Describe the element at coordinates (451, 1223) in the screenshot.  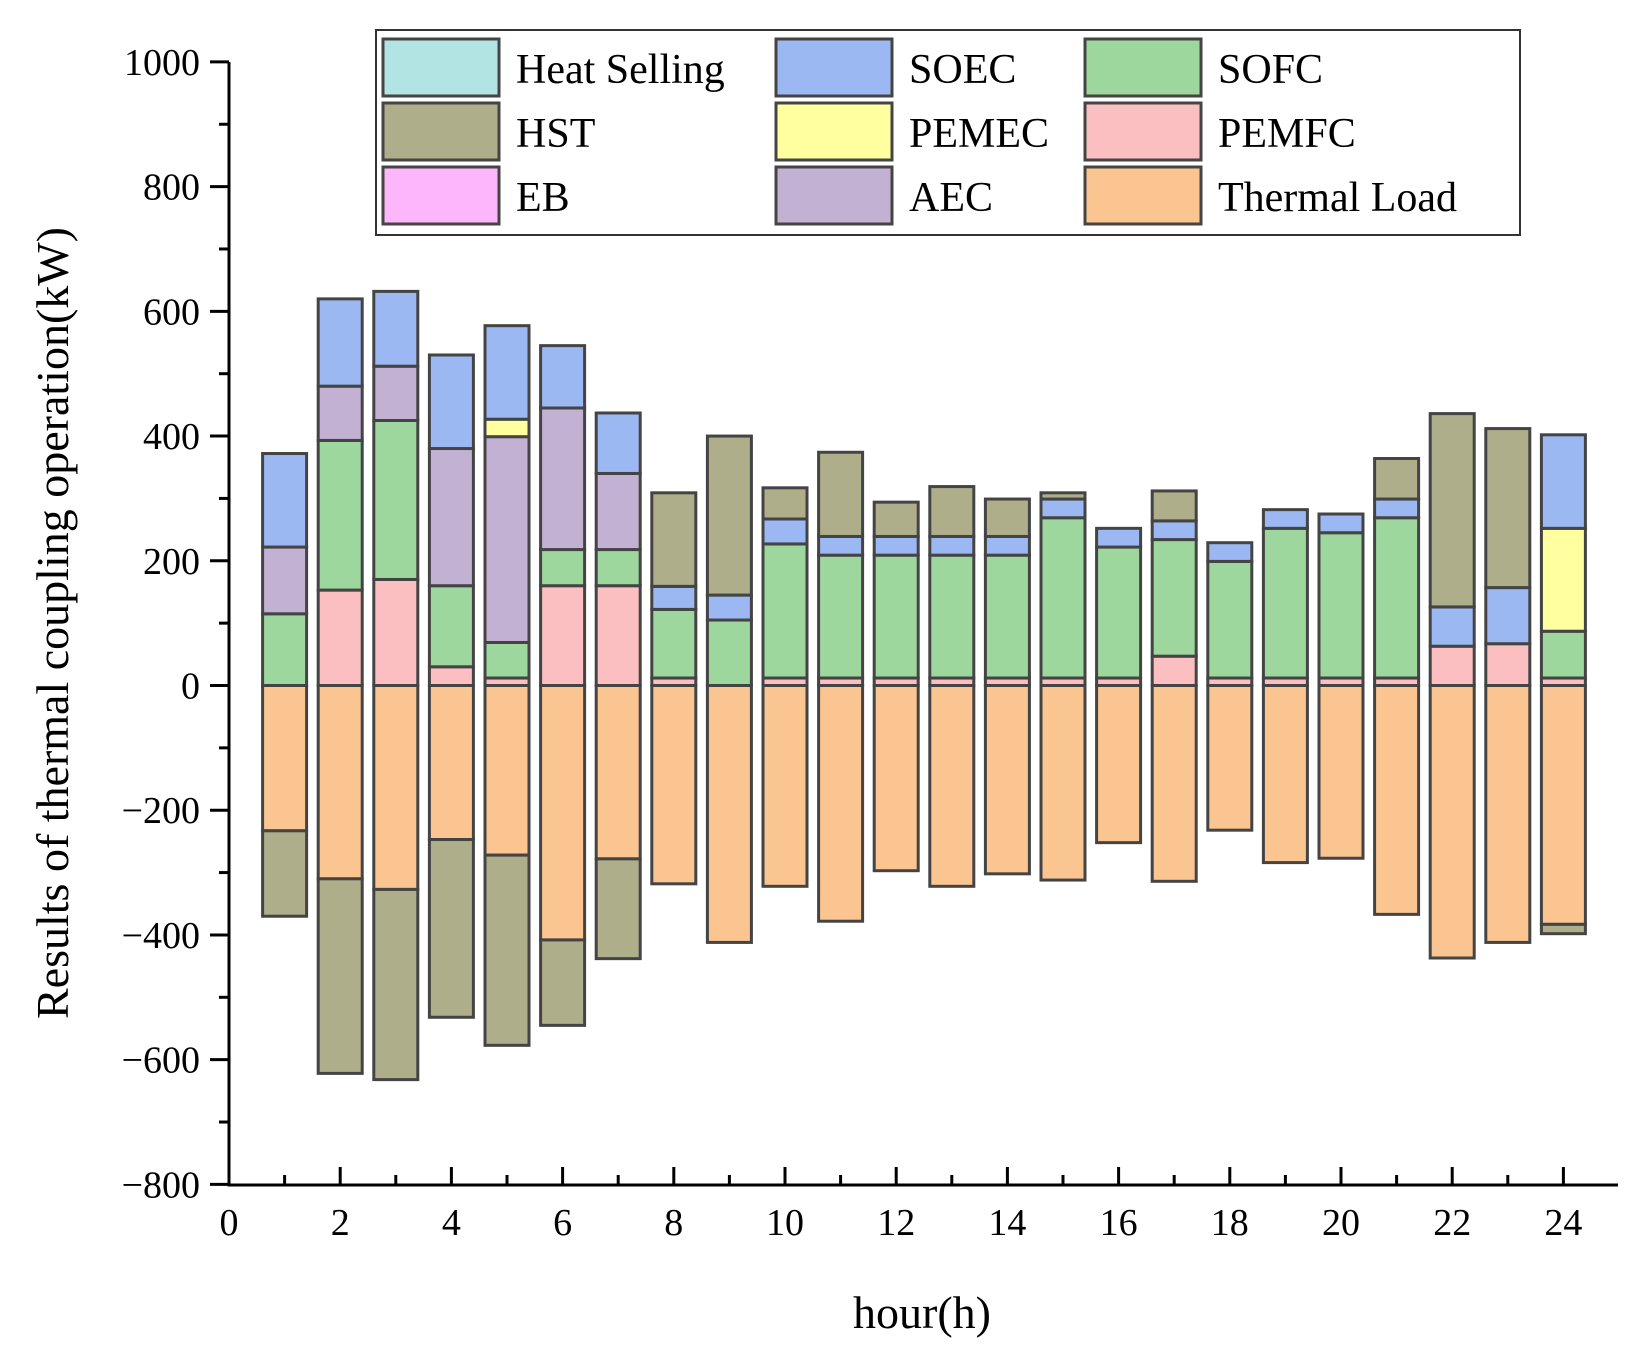
I see `x-tick-label: 4` at that location.